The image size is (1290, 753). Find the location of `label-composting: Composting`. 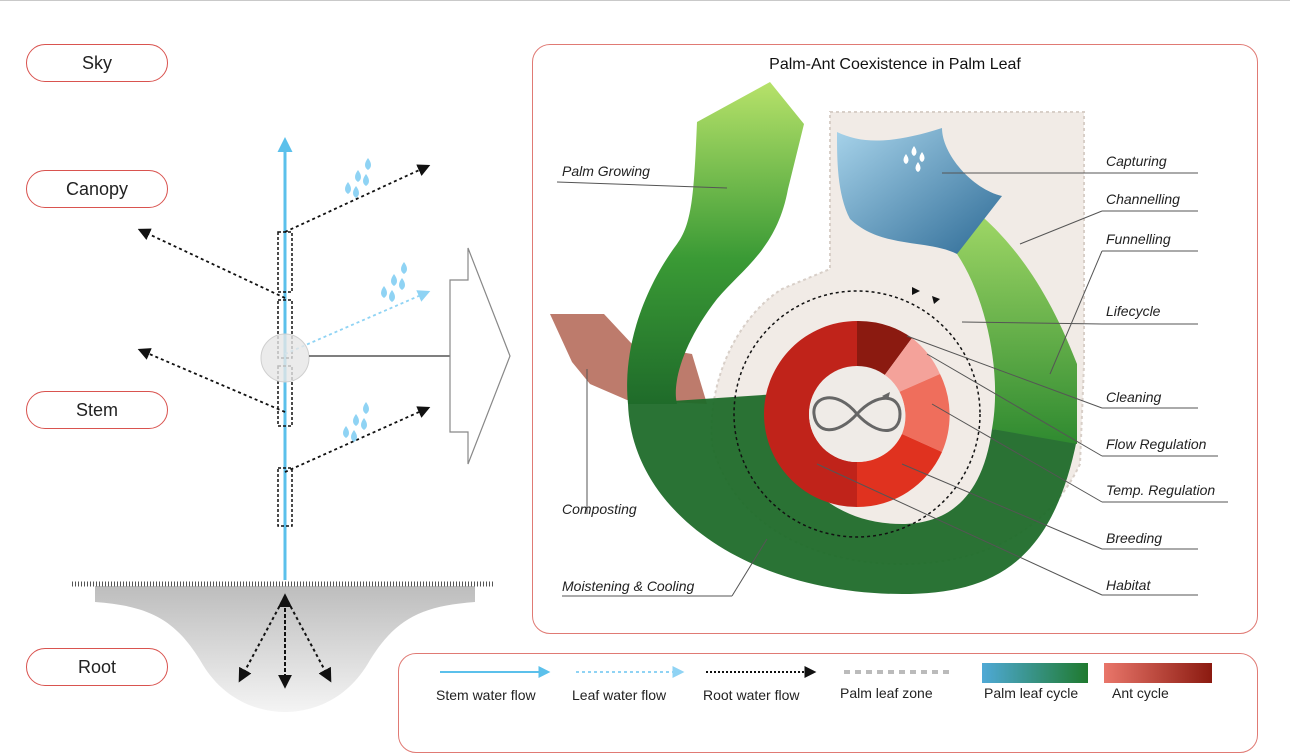

label-composting: Composting is located at coordinates (599, 509).